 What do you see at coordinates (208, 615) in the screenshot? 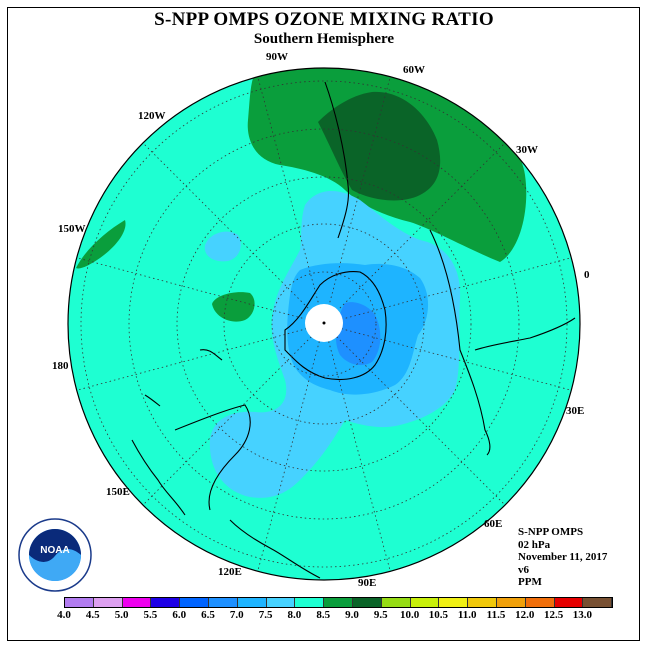
I see `colorbar-tick-label: 6.5` at bounding box center [208, 615].